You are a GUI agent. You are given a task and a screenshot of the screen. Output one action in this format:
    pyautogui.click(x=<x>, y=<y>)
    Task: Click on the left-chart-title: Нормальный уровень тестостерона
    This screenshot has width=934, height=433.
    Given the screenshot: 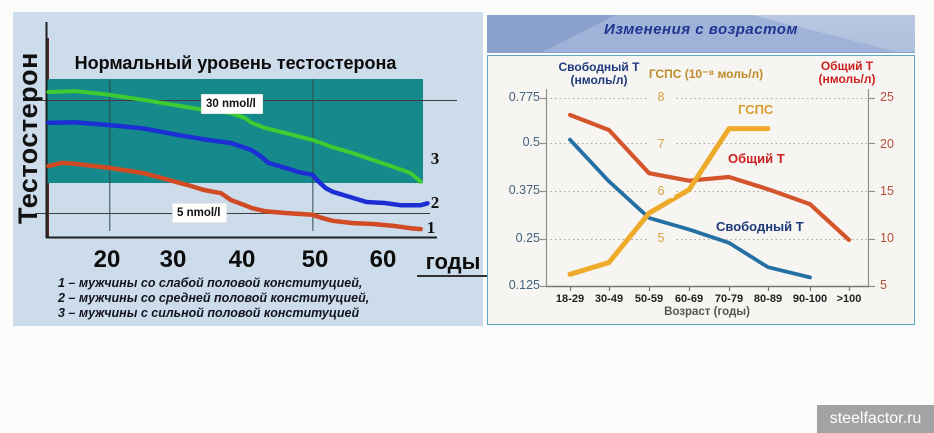 What is the action you would take?
    pyautogui.click(x=235, y=63)
    